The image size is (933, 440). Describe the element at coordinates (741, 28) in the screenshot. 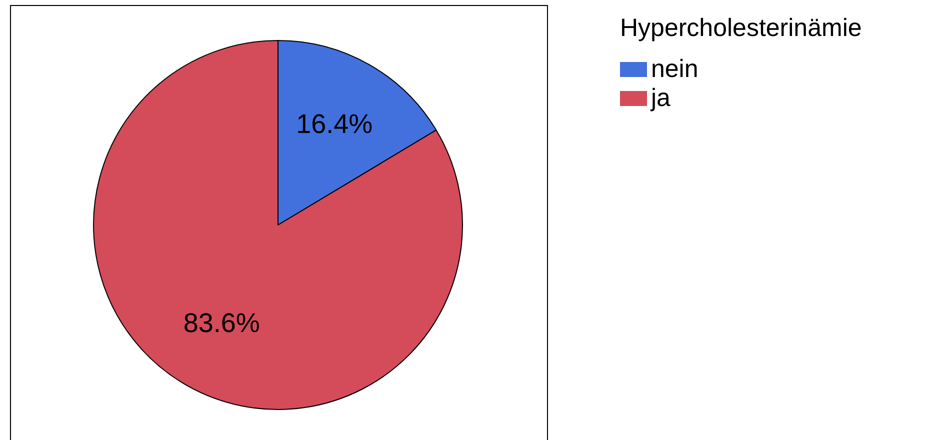

I see `legend-title: Hypercholesterinämie` at that location.